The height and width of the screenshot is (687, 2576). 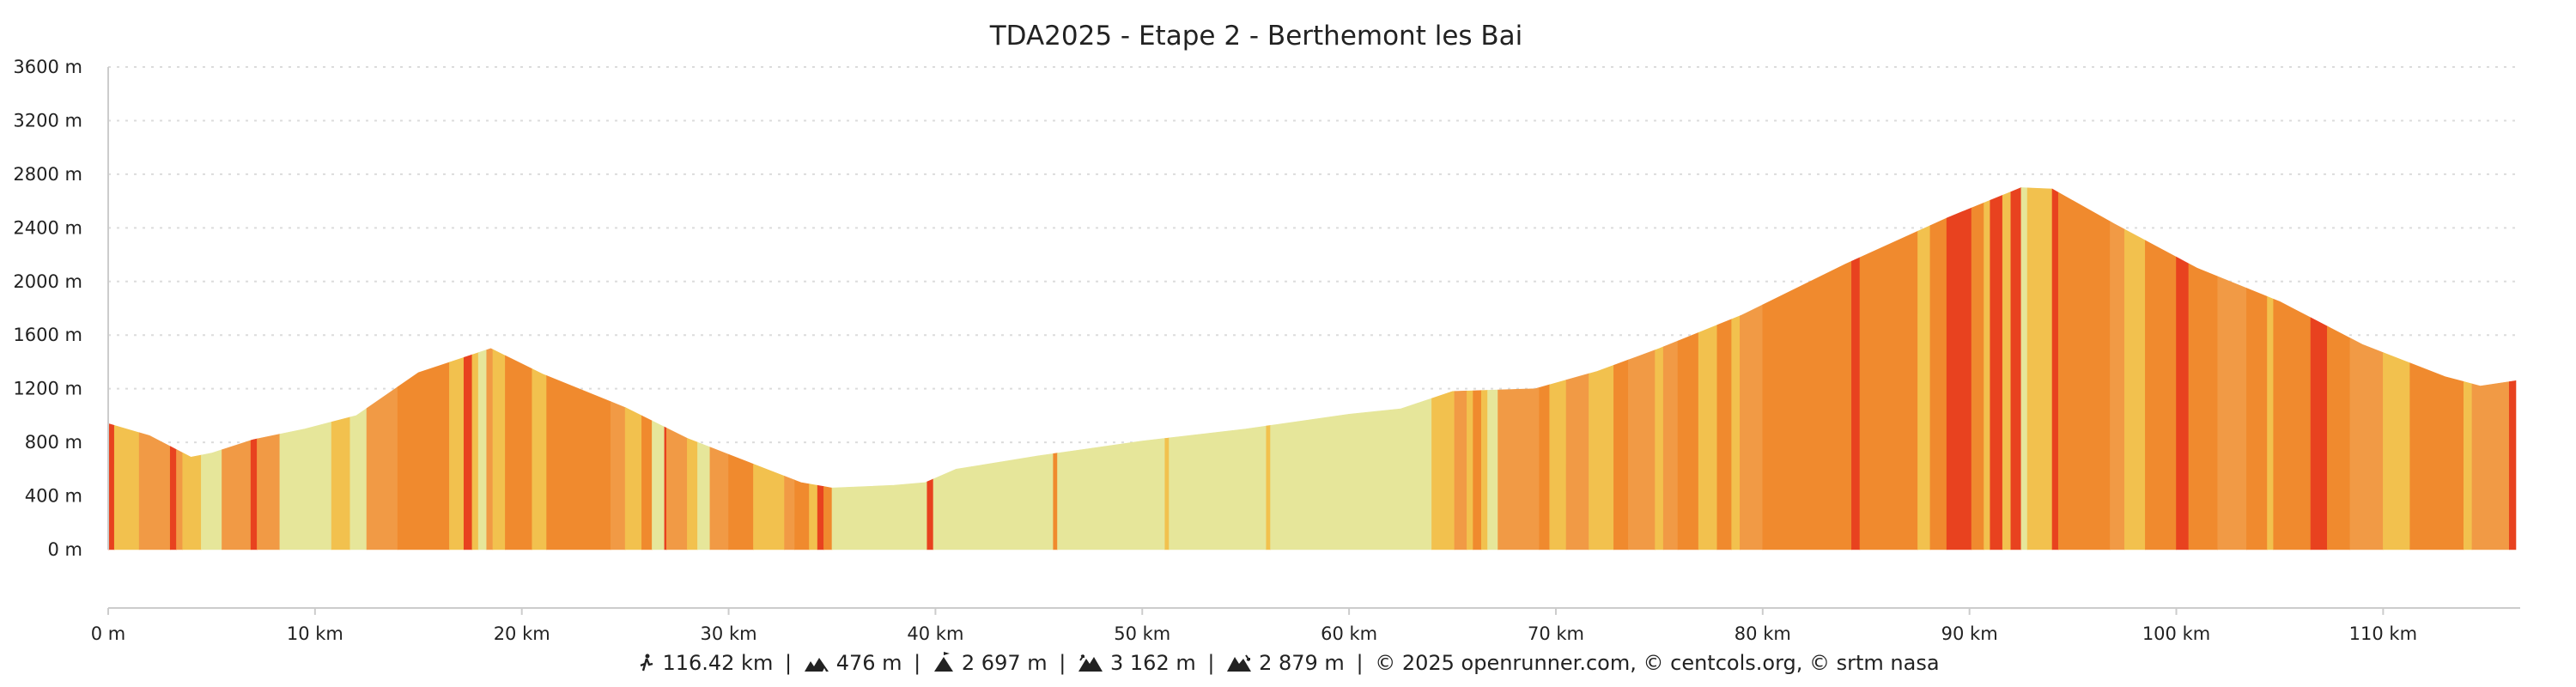 I want to click on x-tick-label: 90 km, so click(x=1969, y=633).